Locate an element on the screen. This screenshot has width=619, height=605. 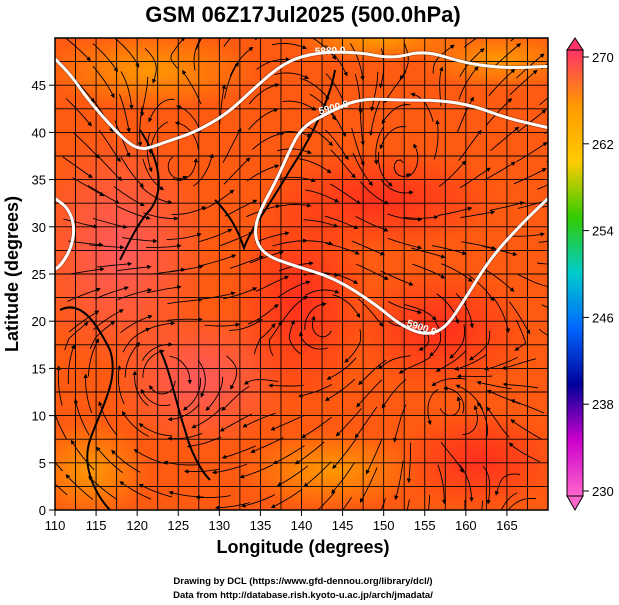
y-tick-label: 25 is located at coordinates (39, 274).